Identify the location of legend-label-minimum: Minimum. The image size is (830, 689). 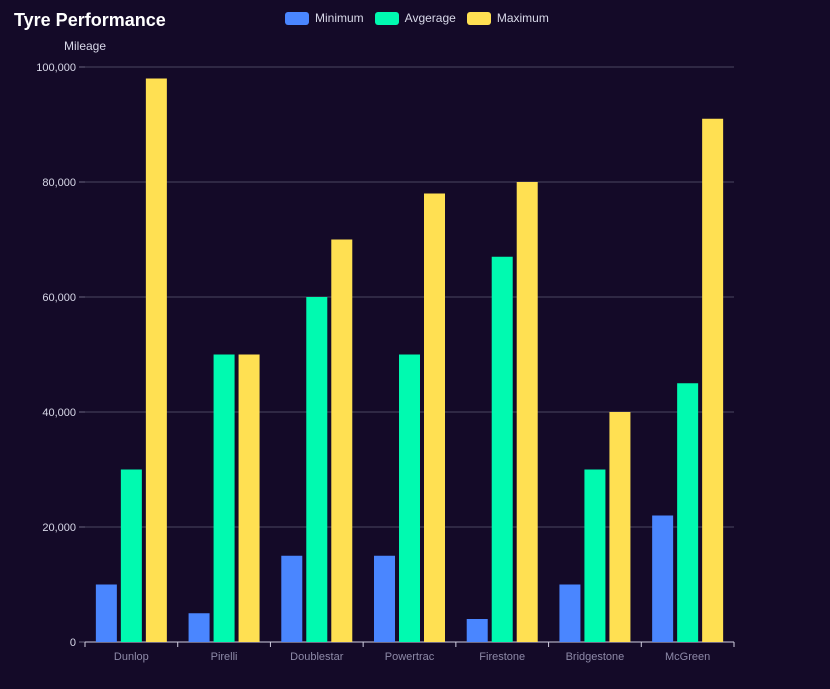
(339, 18).